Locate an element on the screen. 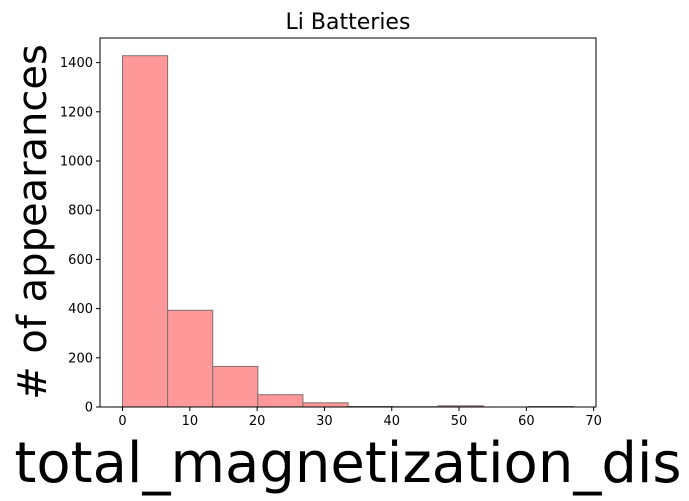 The width and height of the screenshot is (689, 501). y-tick-label: 0 is located at coordinates (89, 408).